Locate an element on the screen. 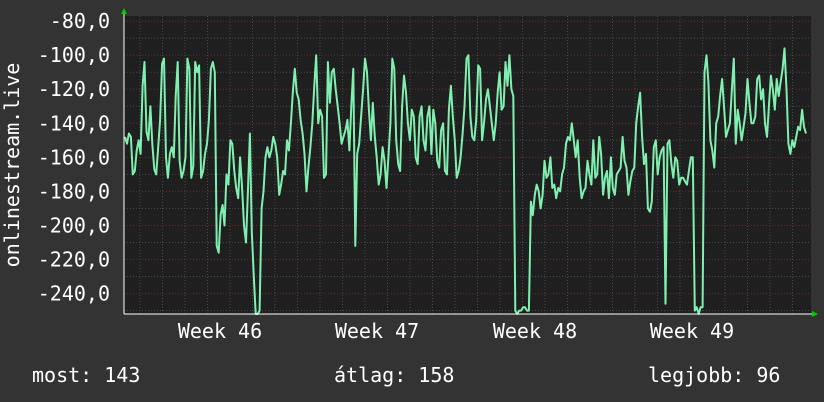  x-axis-ticks: Week 46 Week 47 Week 48 Week 49 is located at coordinates (456, 331).